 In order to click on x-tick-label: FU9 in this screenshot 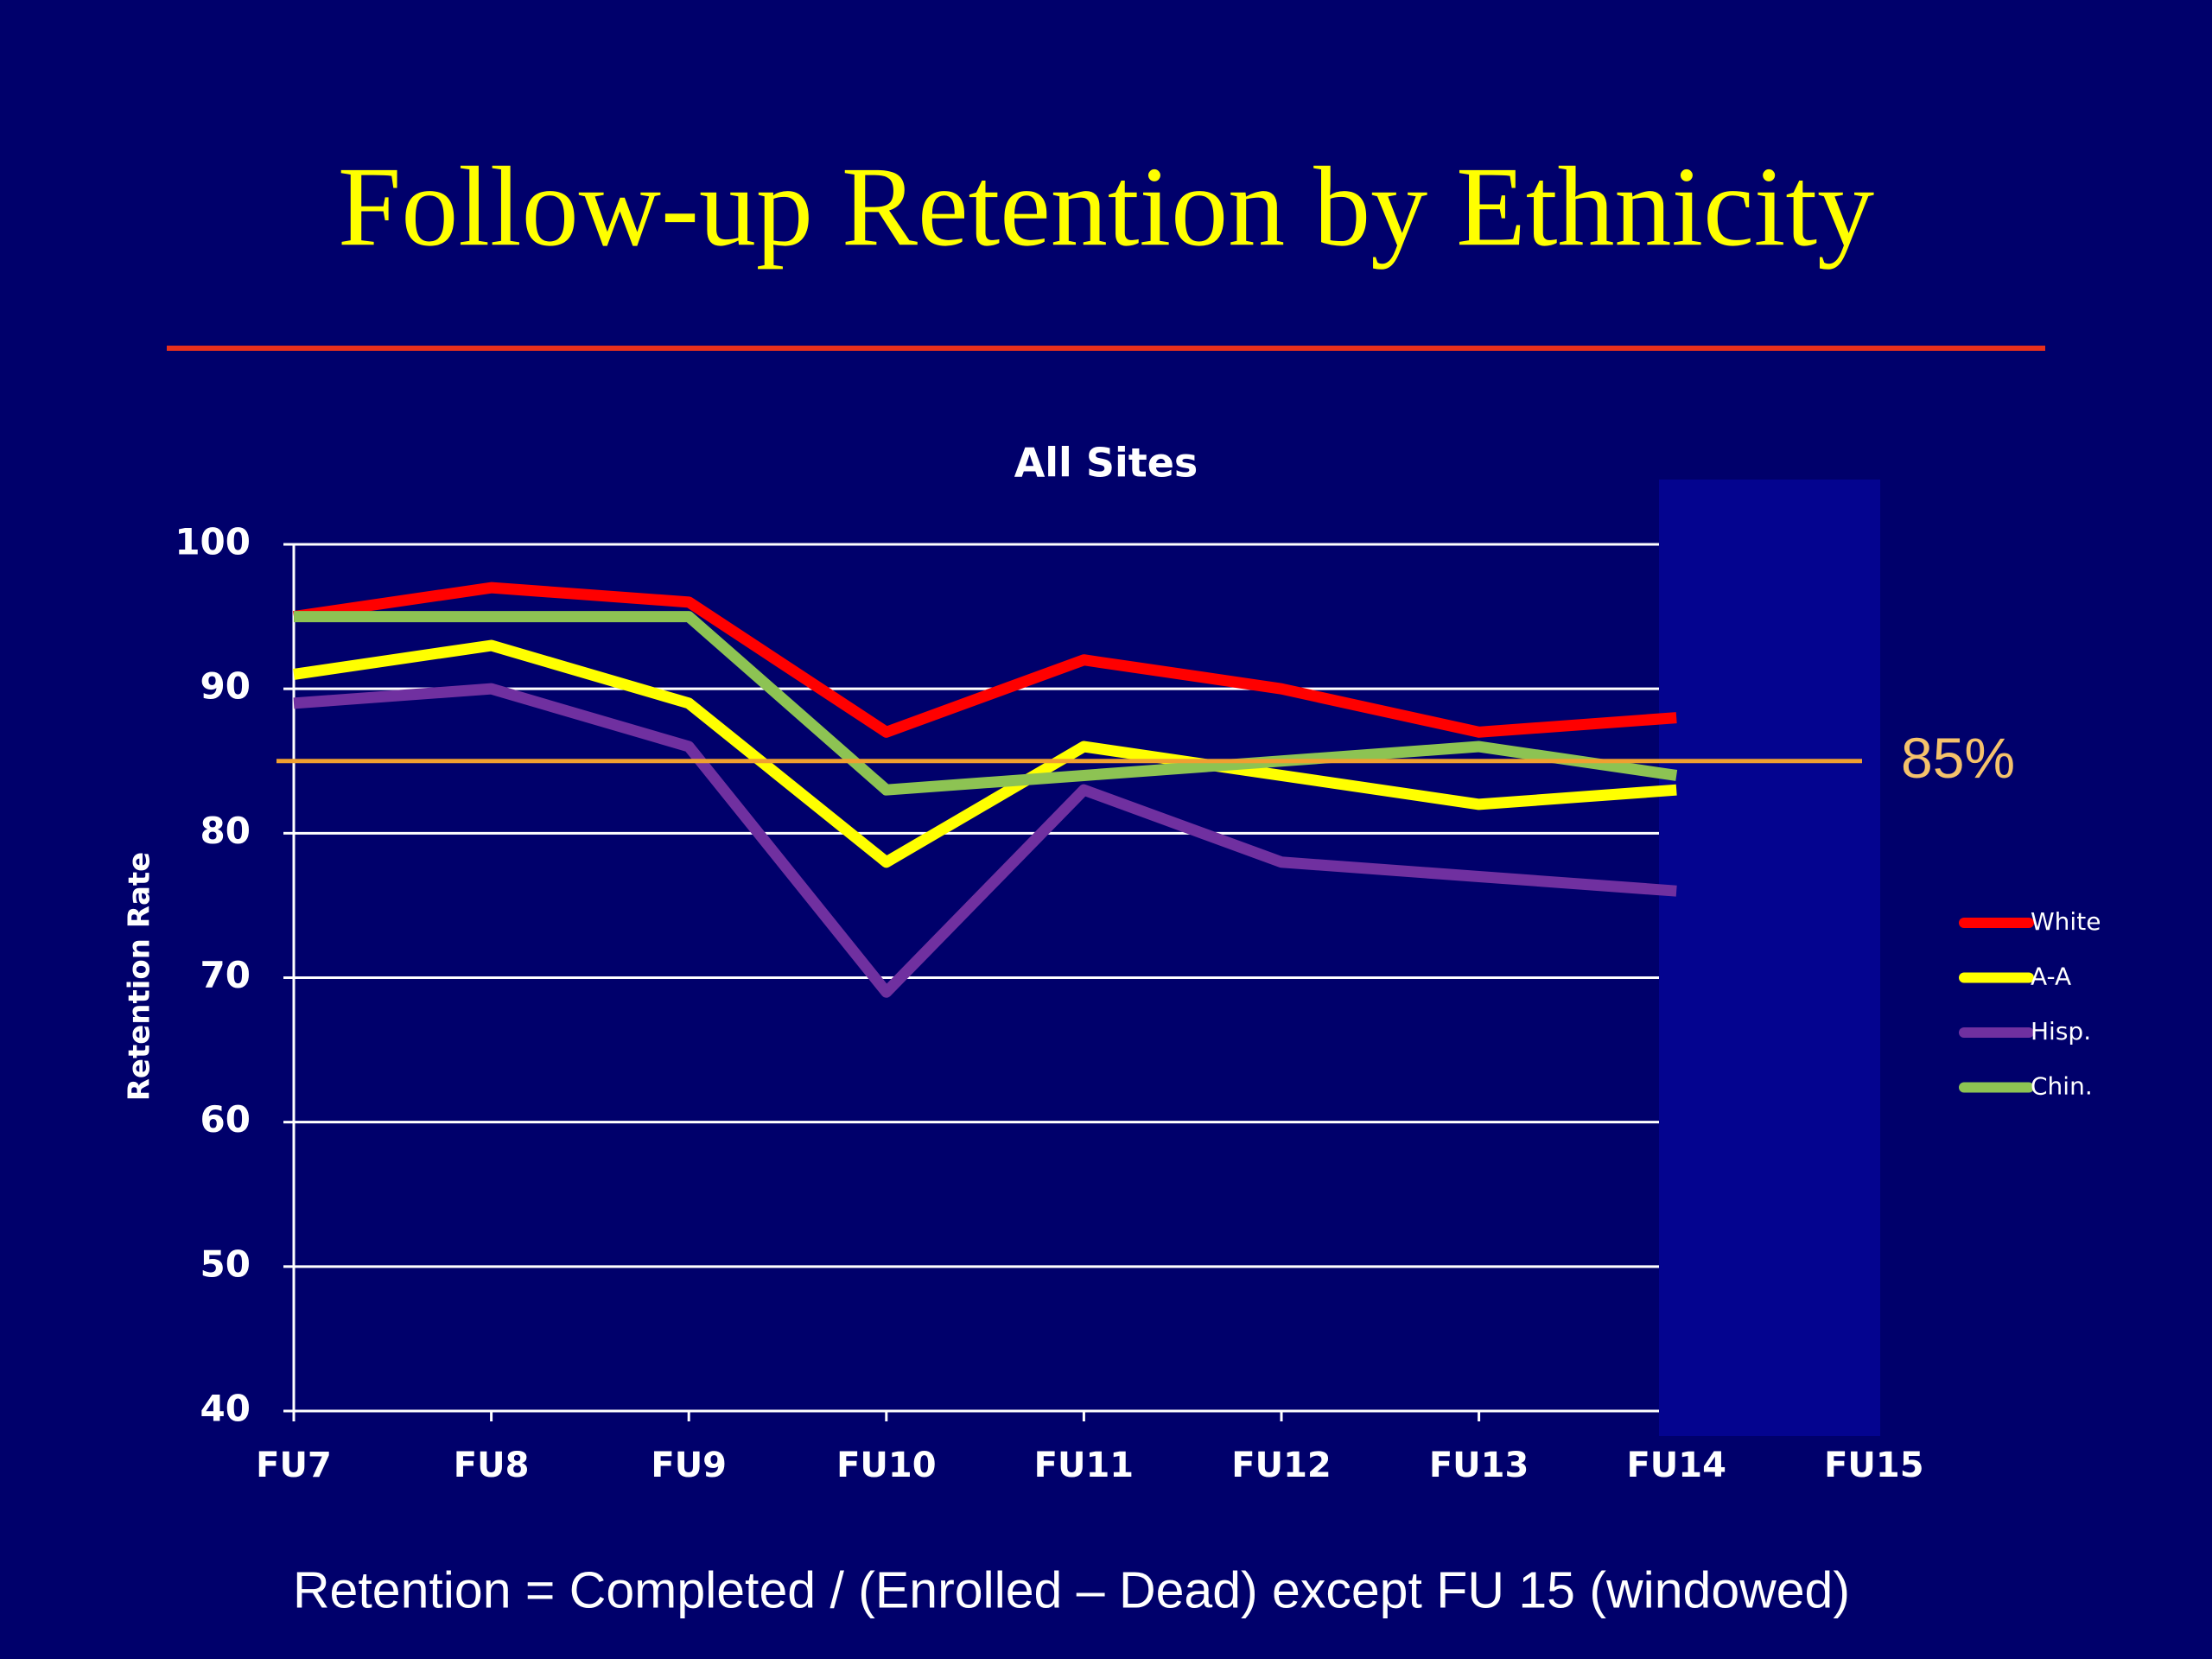, I will do `click(689, 1465)`.